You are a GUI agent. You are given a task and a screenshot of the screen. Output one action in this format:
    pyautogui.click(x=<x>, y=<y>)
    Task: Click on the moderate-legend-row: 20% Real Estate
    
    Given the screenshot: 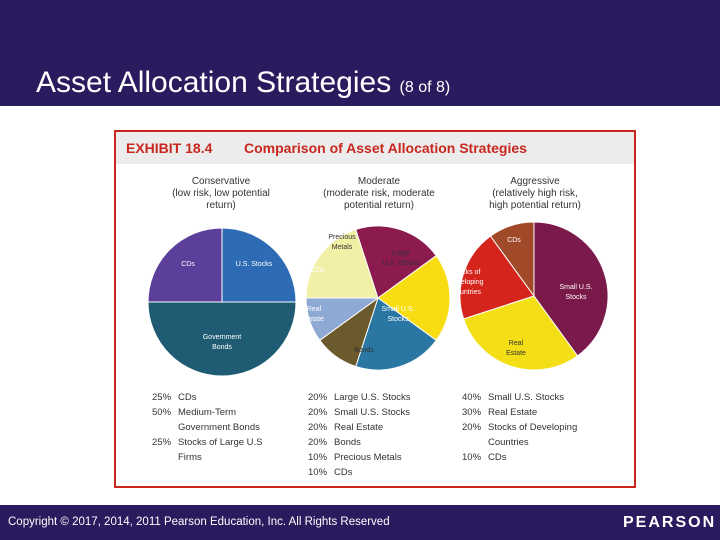 What is the action you would take?
    pyautogui.click(x=359, y=427)
    